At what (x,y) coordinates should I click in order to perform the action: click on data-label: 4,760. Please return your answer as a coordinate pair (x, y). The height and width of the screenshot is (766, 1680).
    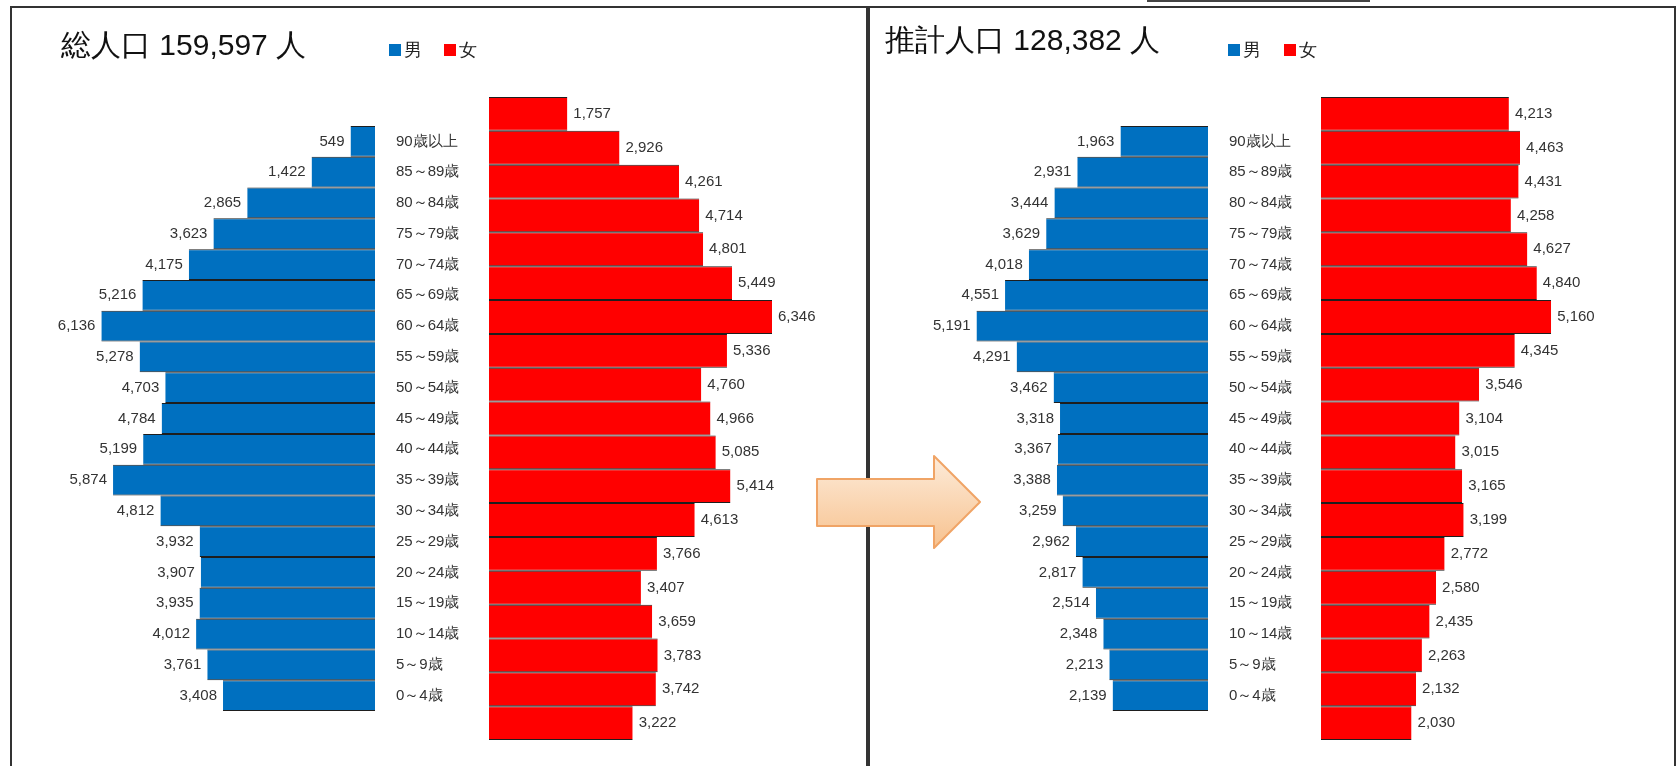
    Looking at the image, I should click on (726, 383).